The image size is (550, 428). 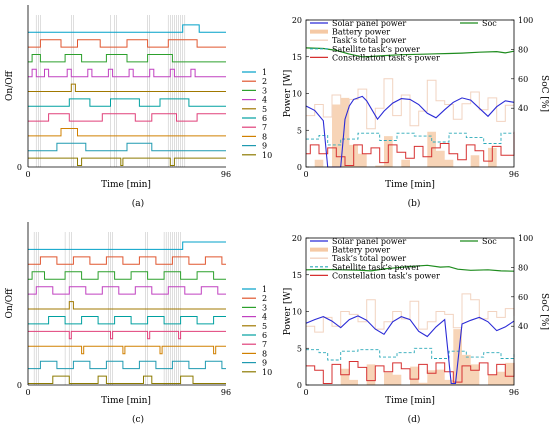 I want to click on task-1-line, so click(x=127, y=28).